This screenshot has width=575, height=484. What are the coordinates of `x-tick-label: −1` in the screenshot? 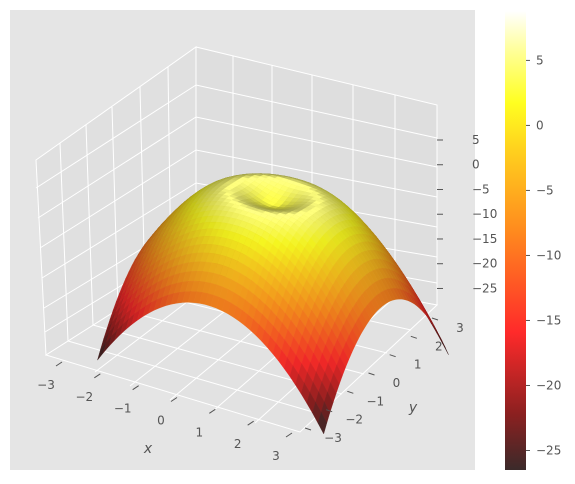 It's located at (123, 409).